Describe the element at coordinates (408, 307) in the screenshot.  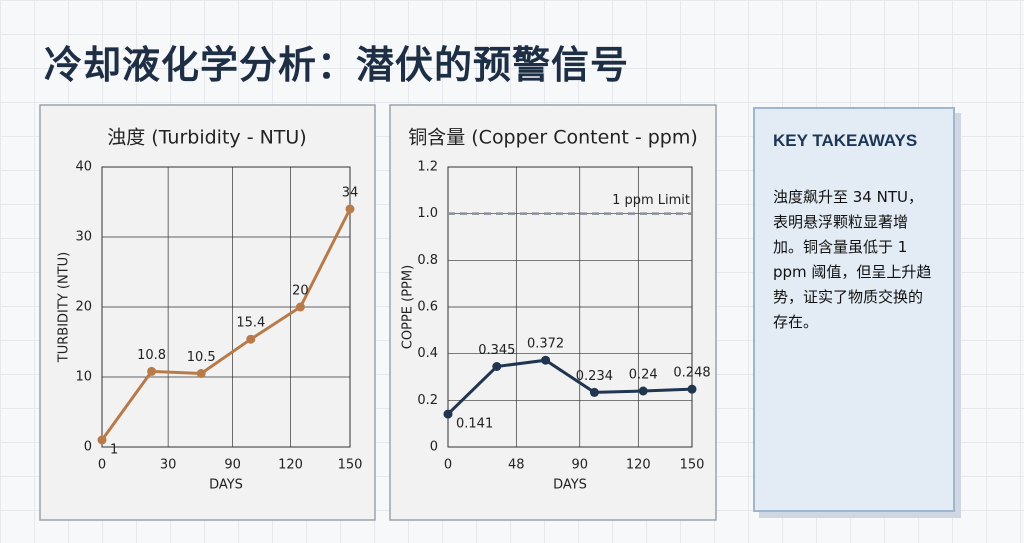
I see `y-axis-label: COPPE (PPM)` at that location.